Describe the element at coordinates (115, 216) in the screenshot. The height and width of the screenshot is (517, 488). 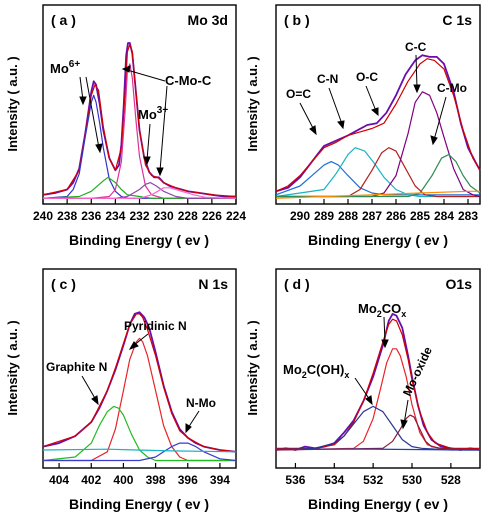
I see `x-tick-label-3: 234` at that location.